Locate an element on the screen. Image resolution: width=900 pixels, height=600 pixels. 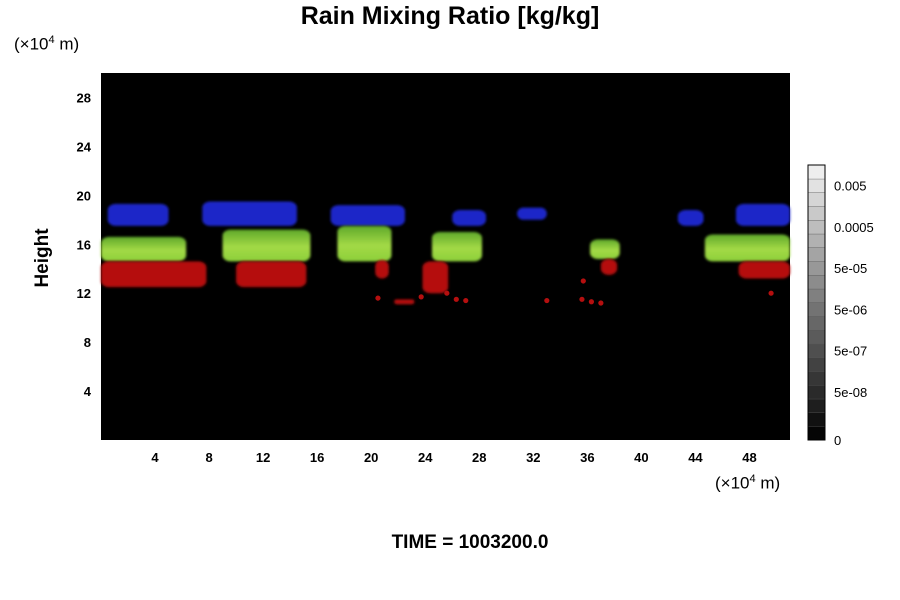
colorbar-label: 5e-05 is located at coordinates (850, 268).